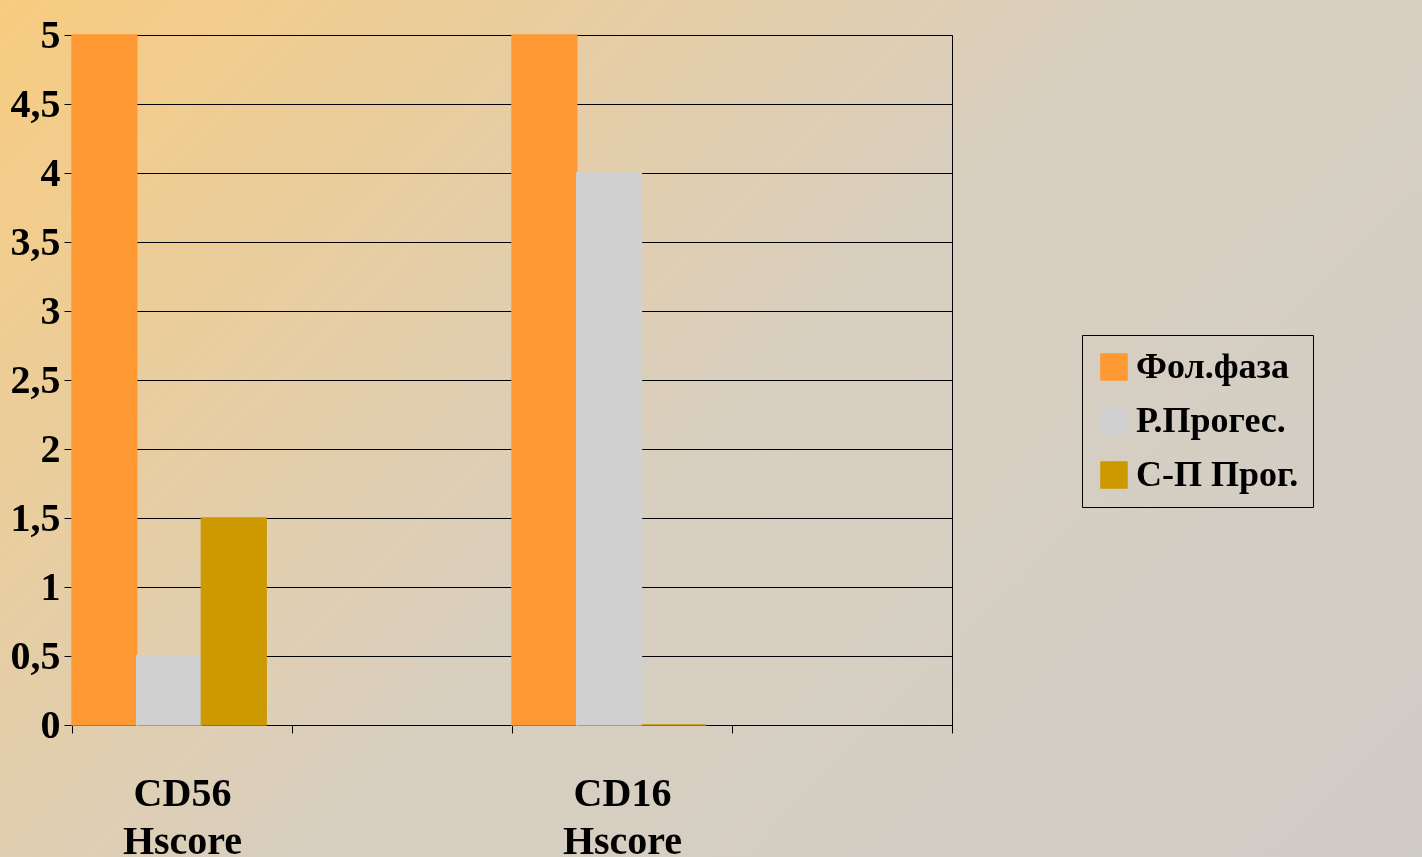  Describe the element at coordinates (35, 517) in the screenshot. I see `y-tick-label: 1,5` at that location.